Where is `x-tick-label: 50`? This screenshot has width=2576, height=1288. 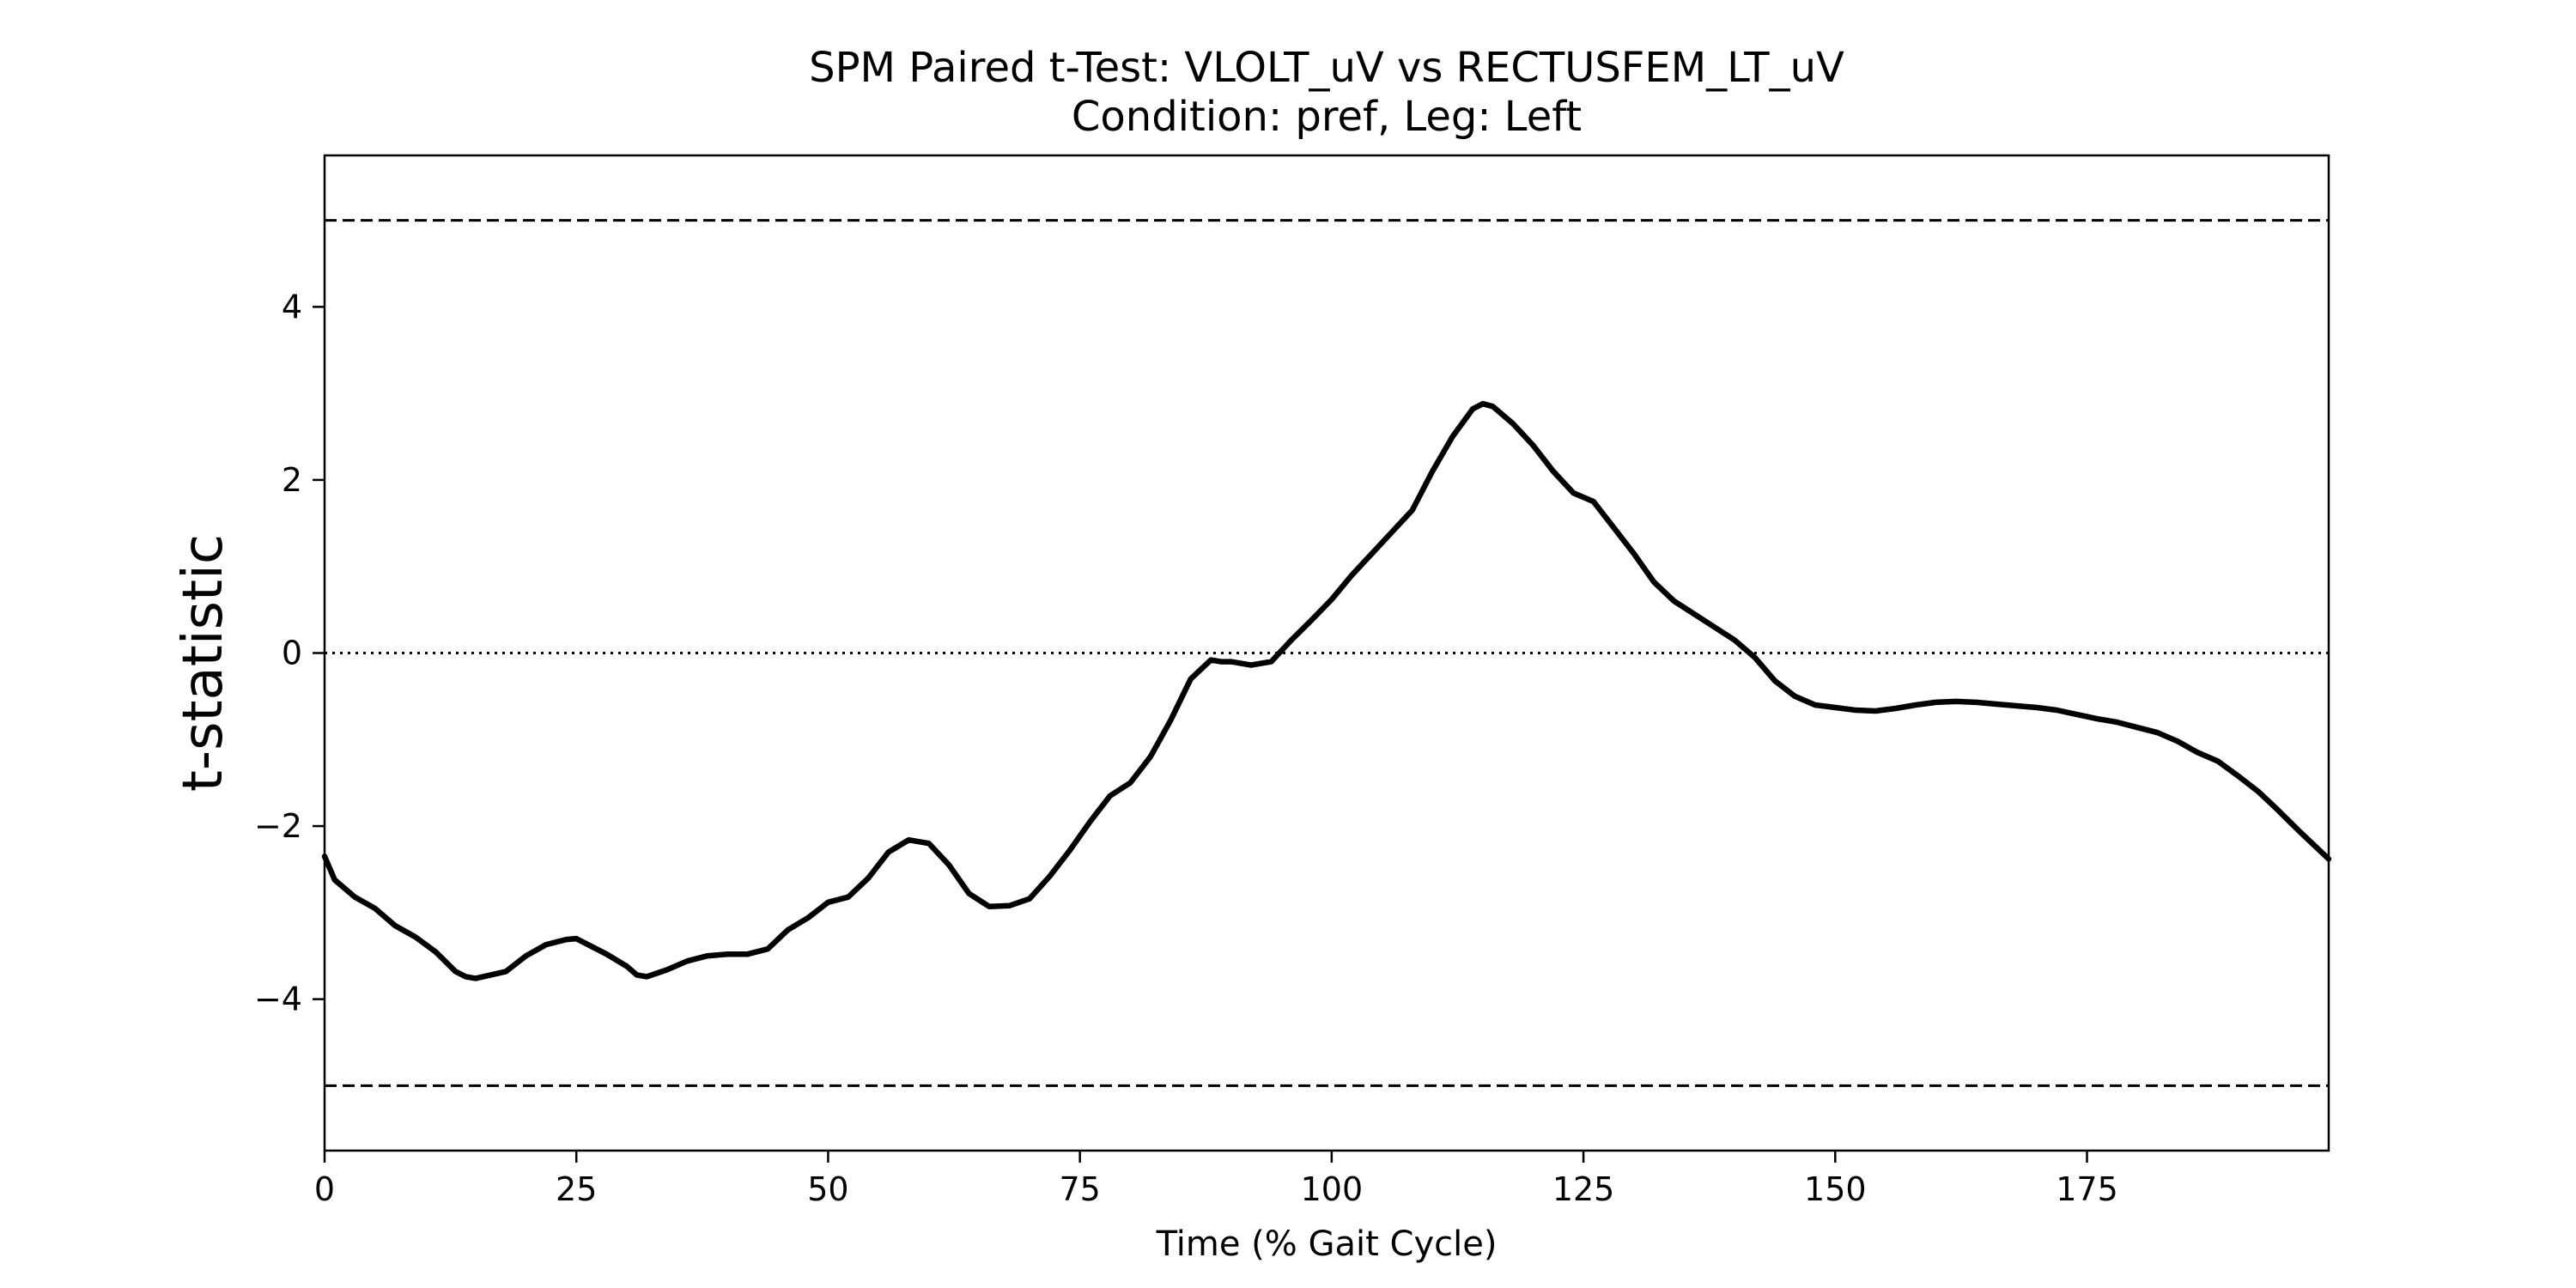
x-tick-label: 50 is located at coordinates (828, 1189).